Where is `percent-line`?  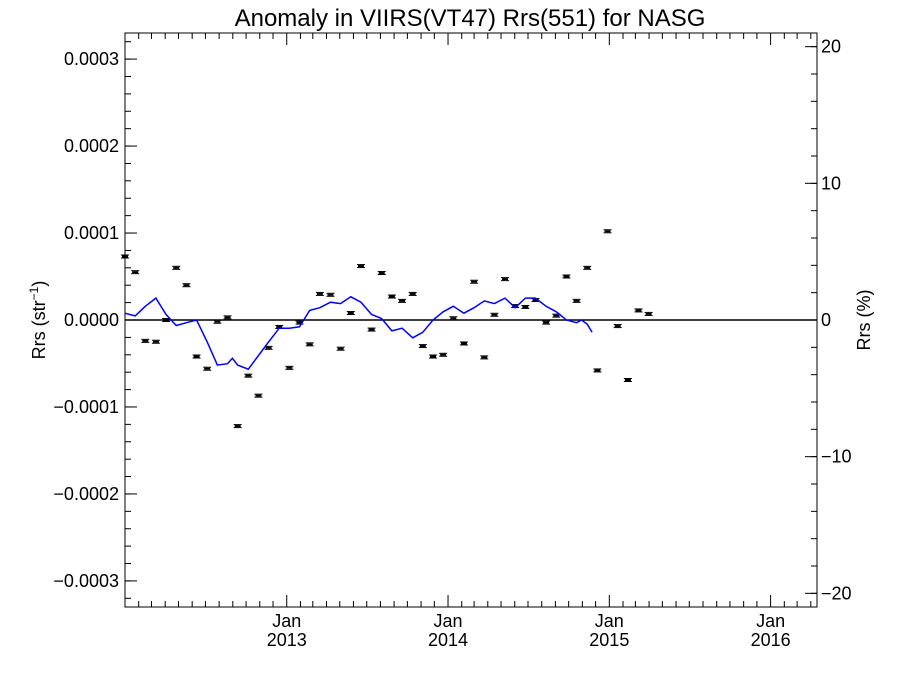 percent-line is located at coordinates (358, 333).